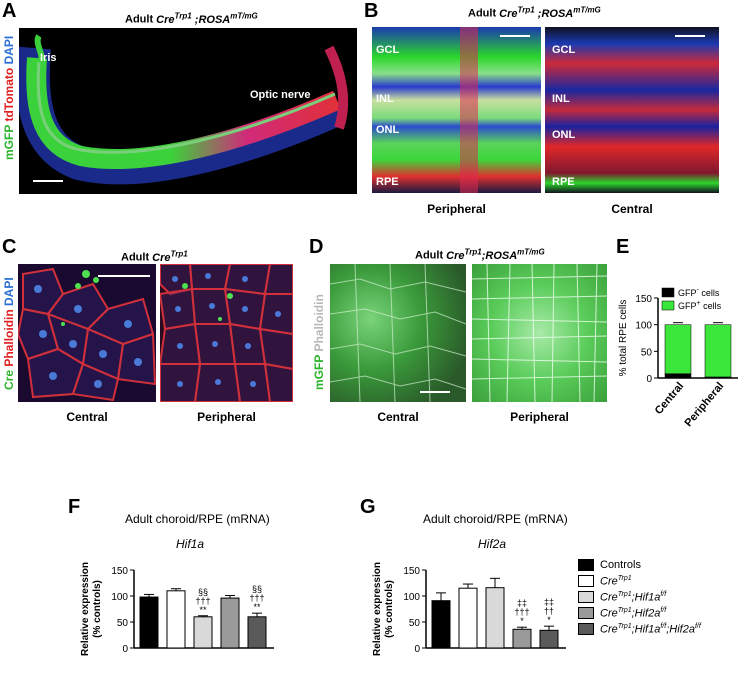 The image size is (747, 673). What do you see at coordinates (633, 597) in the screenshot?
I see `legend-label: CreTrp1;Hif1af/f` at bounding box center [633, 597].